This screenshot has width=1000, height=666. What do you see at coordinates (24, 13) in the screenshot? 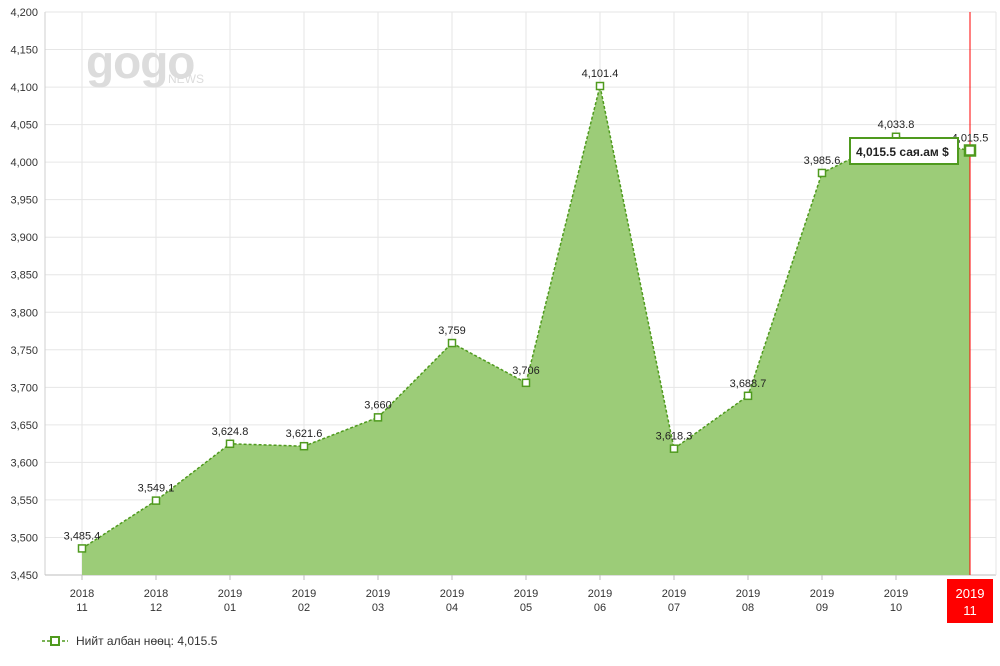
I see `y-tick-label: 4,200` at bounding box center [24, 13].